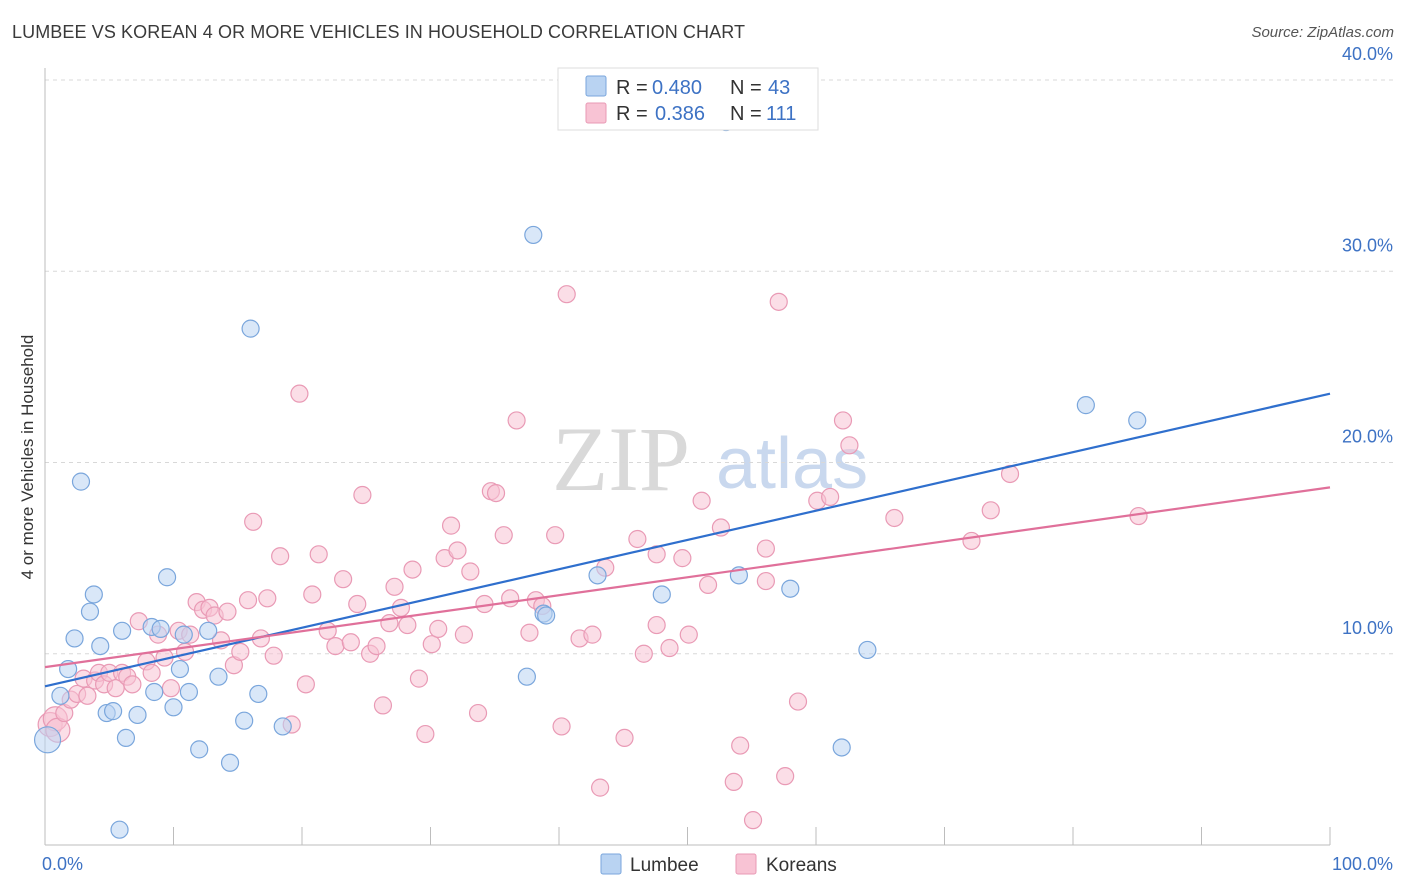 The image size is (1406, 892). Describe the element at coordinates (596, 86) in the screenshot. I see `legend-swatch-lumbee` at that location.